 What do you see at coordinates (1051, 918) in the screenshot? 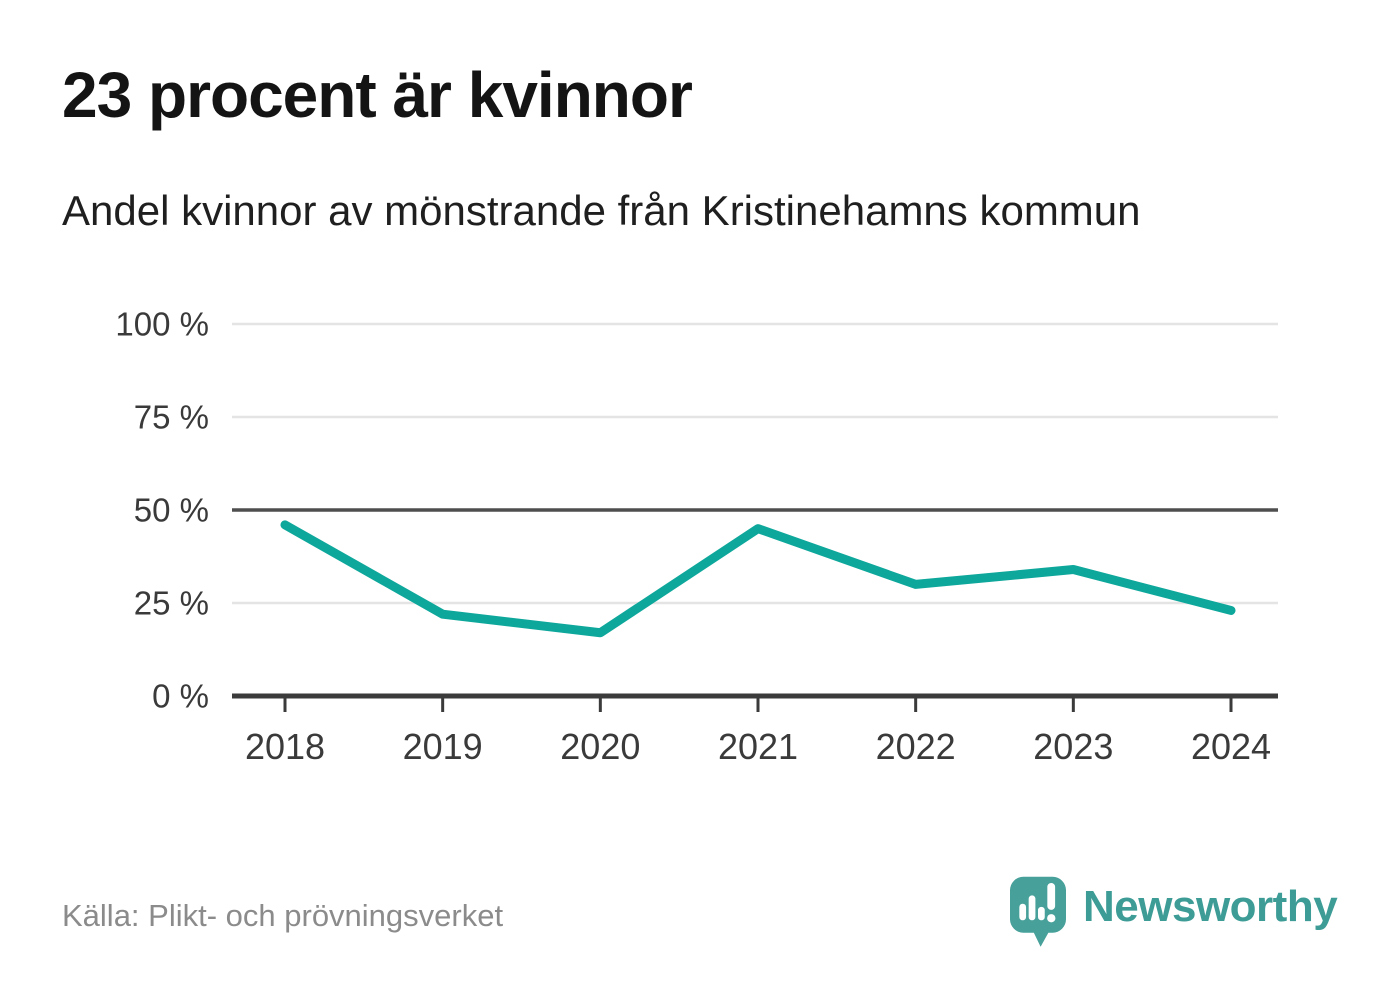
I see `exclamation-icon-dot` at bounding box center [1051, 918].